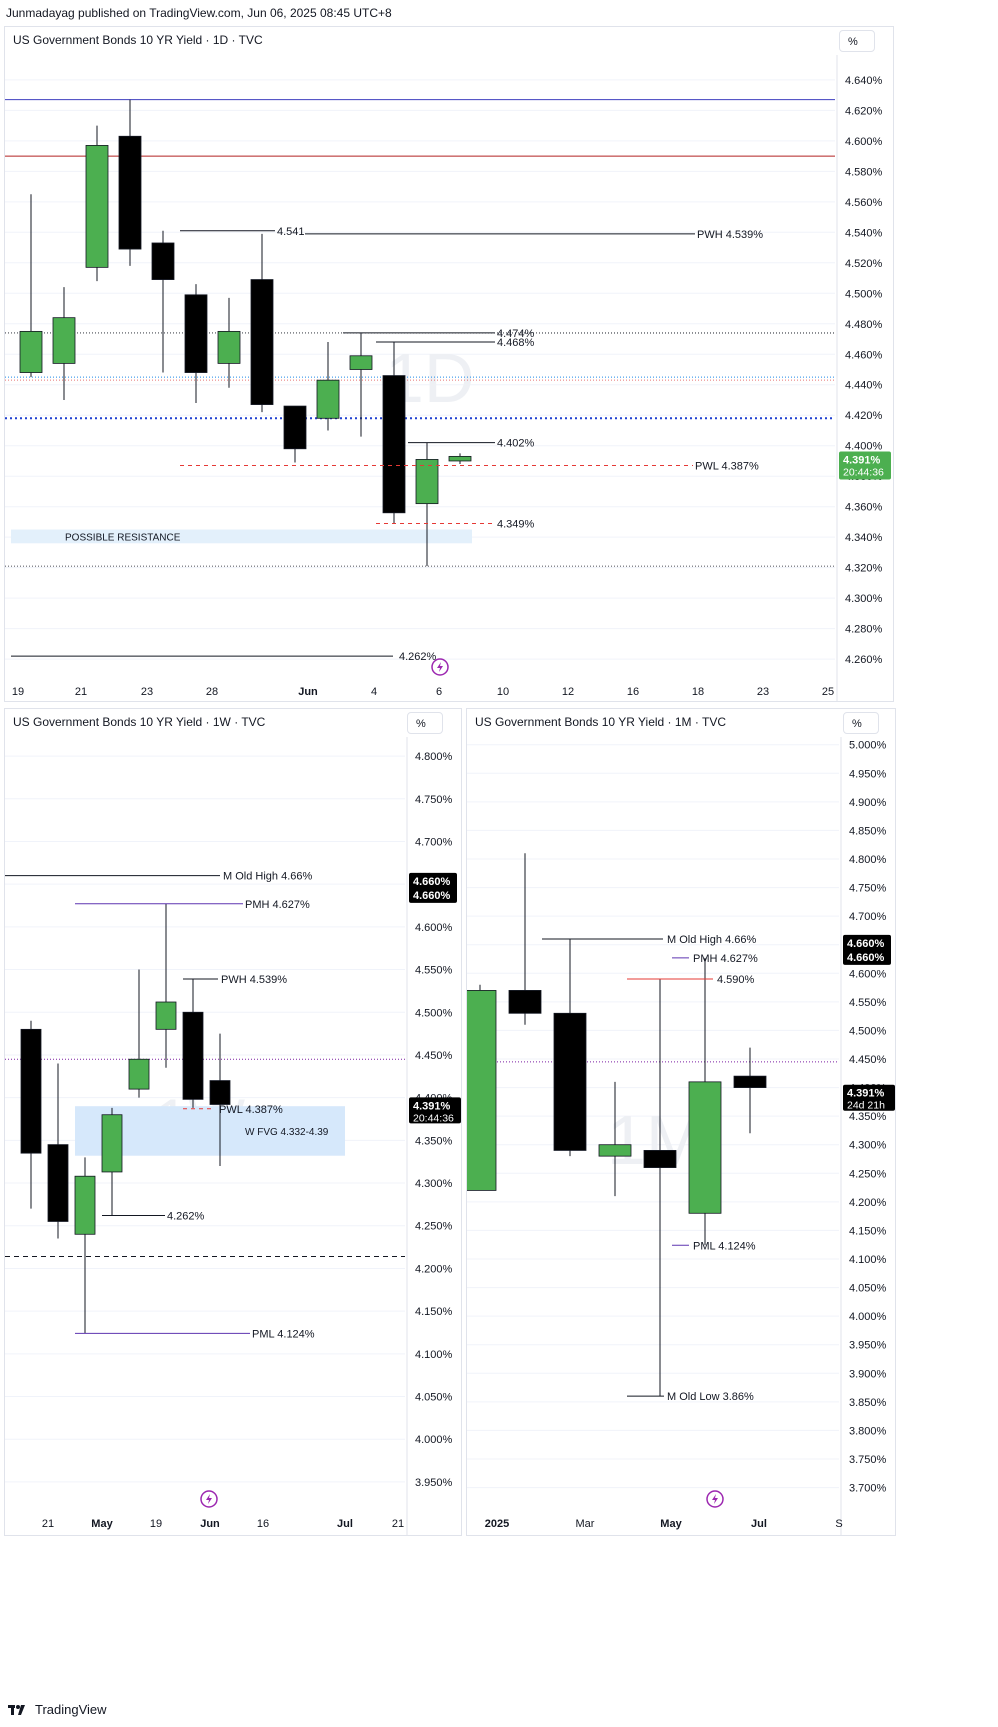 The width and height of the screenshot is (998, 1727). Describe the element at coordinates (710, 1397) in the screenshot. I see `level-label: M Old Low 3.86%` at that location.